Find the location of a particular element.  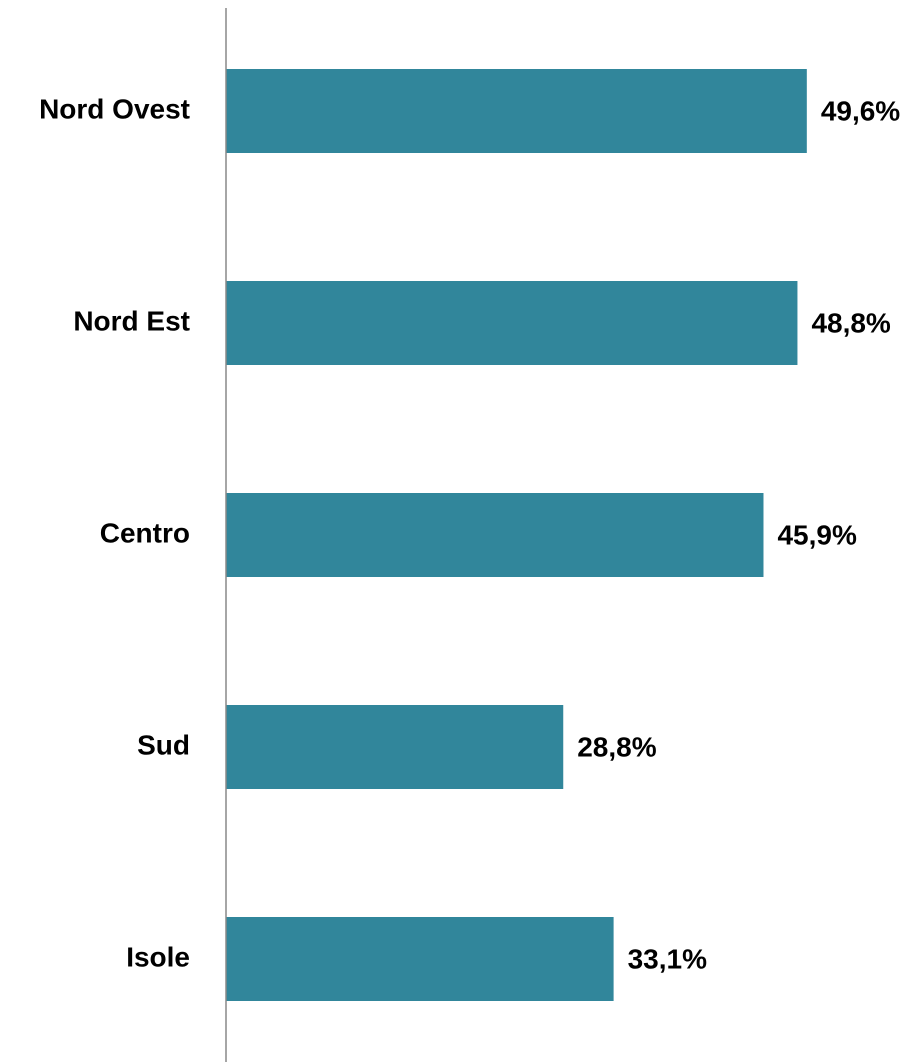

y-tick-label: Sud is located at coordinates (163, 744).